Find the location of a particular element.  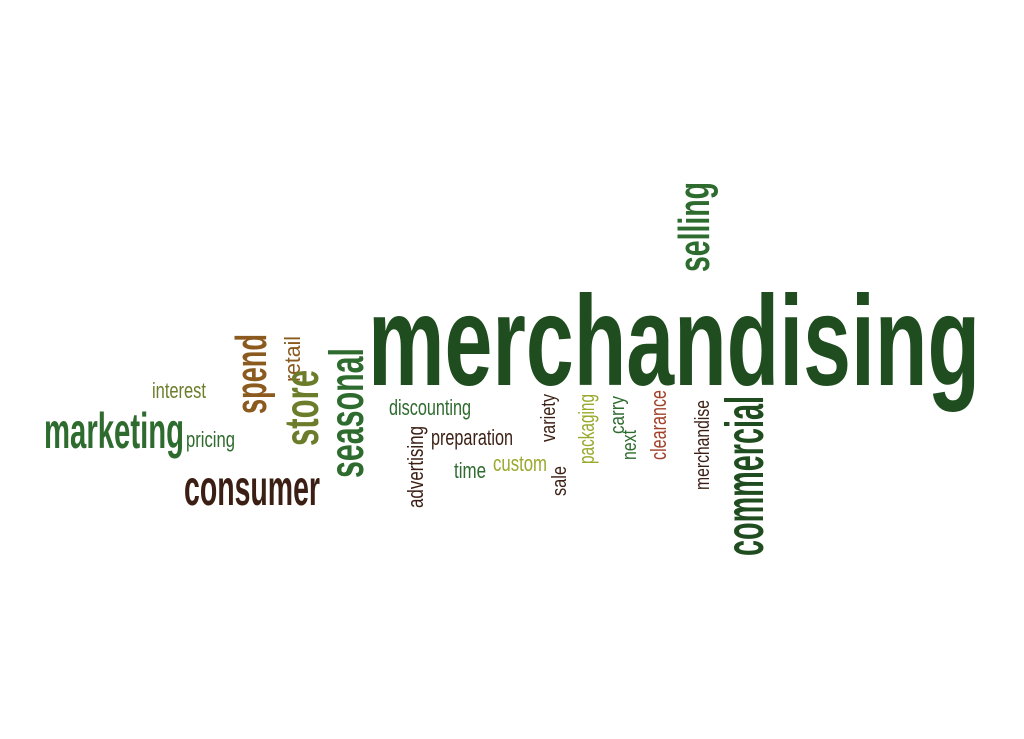

word-merchandise: merchandise is located at coordinates (703, 445).